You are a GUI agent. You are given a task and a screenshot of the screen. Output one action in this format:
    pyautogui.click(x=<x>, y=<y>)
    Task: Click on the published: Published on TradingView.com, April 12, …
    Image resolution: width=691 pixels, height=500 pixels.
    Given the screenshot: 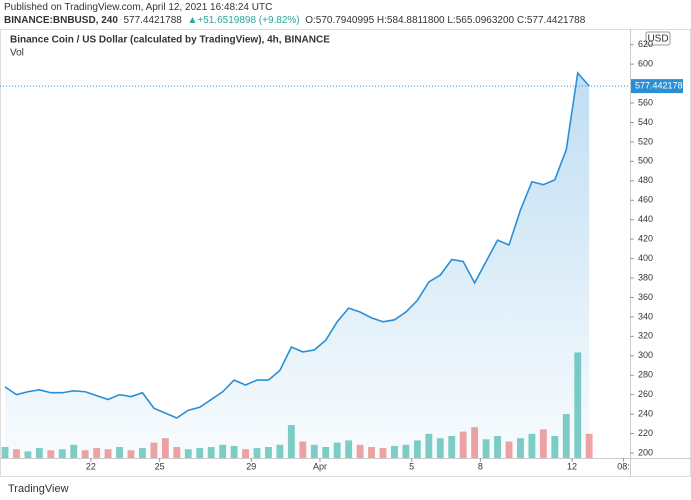 What is the action you would take?
    pyautogui.click(x=138, y=7)
    